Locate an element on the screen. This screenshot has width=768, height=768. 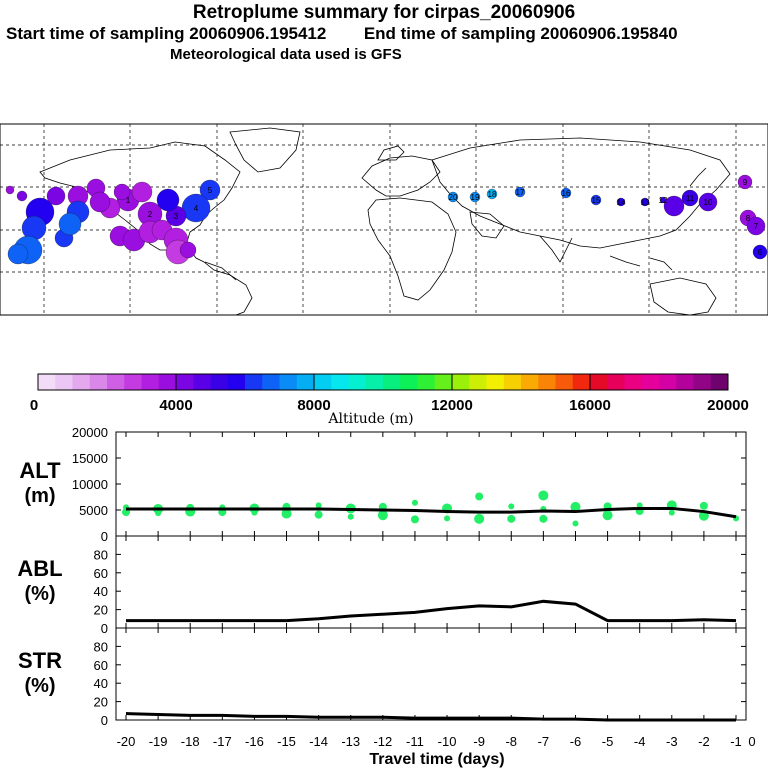
y-tick-label: 10000 is located at coordinates (90, 484).